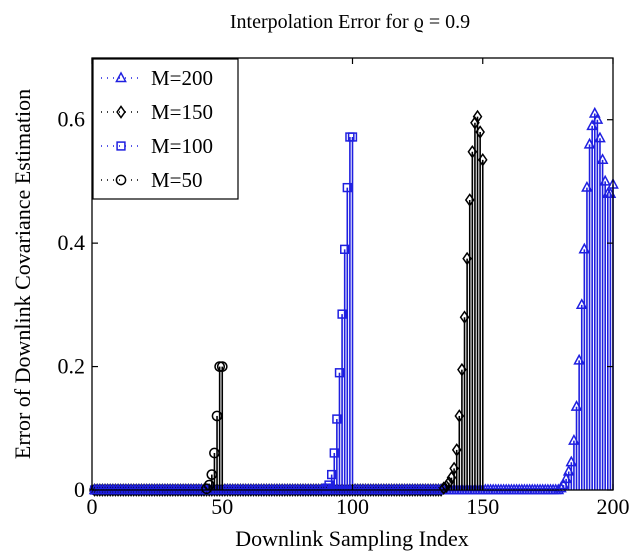 This screenshot has width=640, height=555. I want to click on x-tick-label: 100, so click(352, 506).